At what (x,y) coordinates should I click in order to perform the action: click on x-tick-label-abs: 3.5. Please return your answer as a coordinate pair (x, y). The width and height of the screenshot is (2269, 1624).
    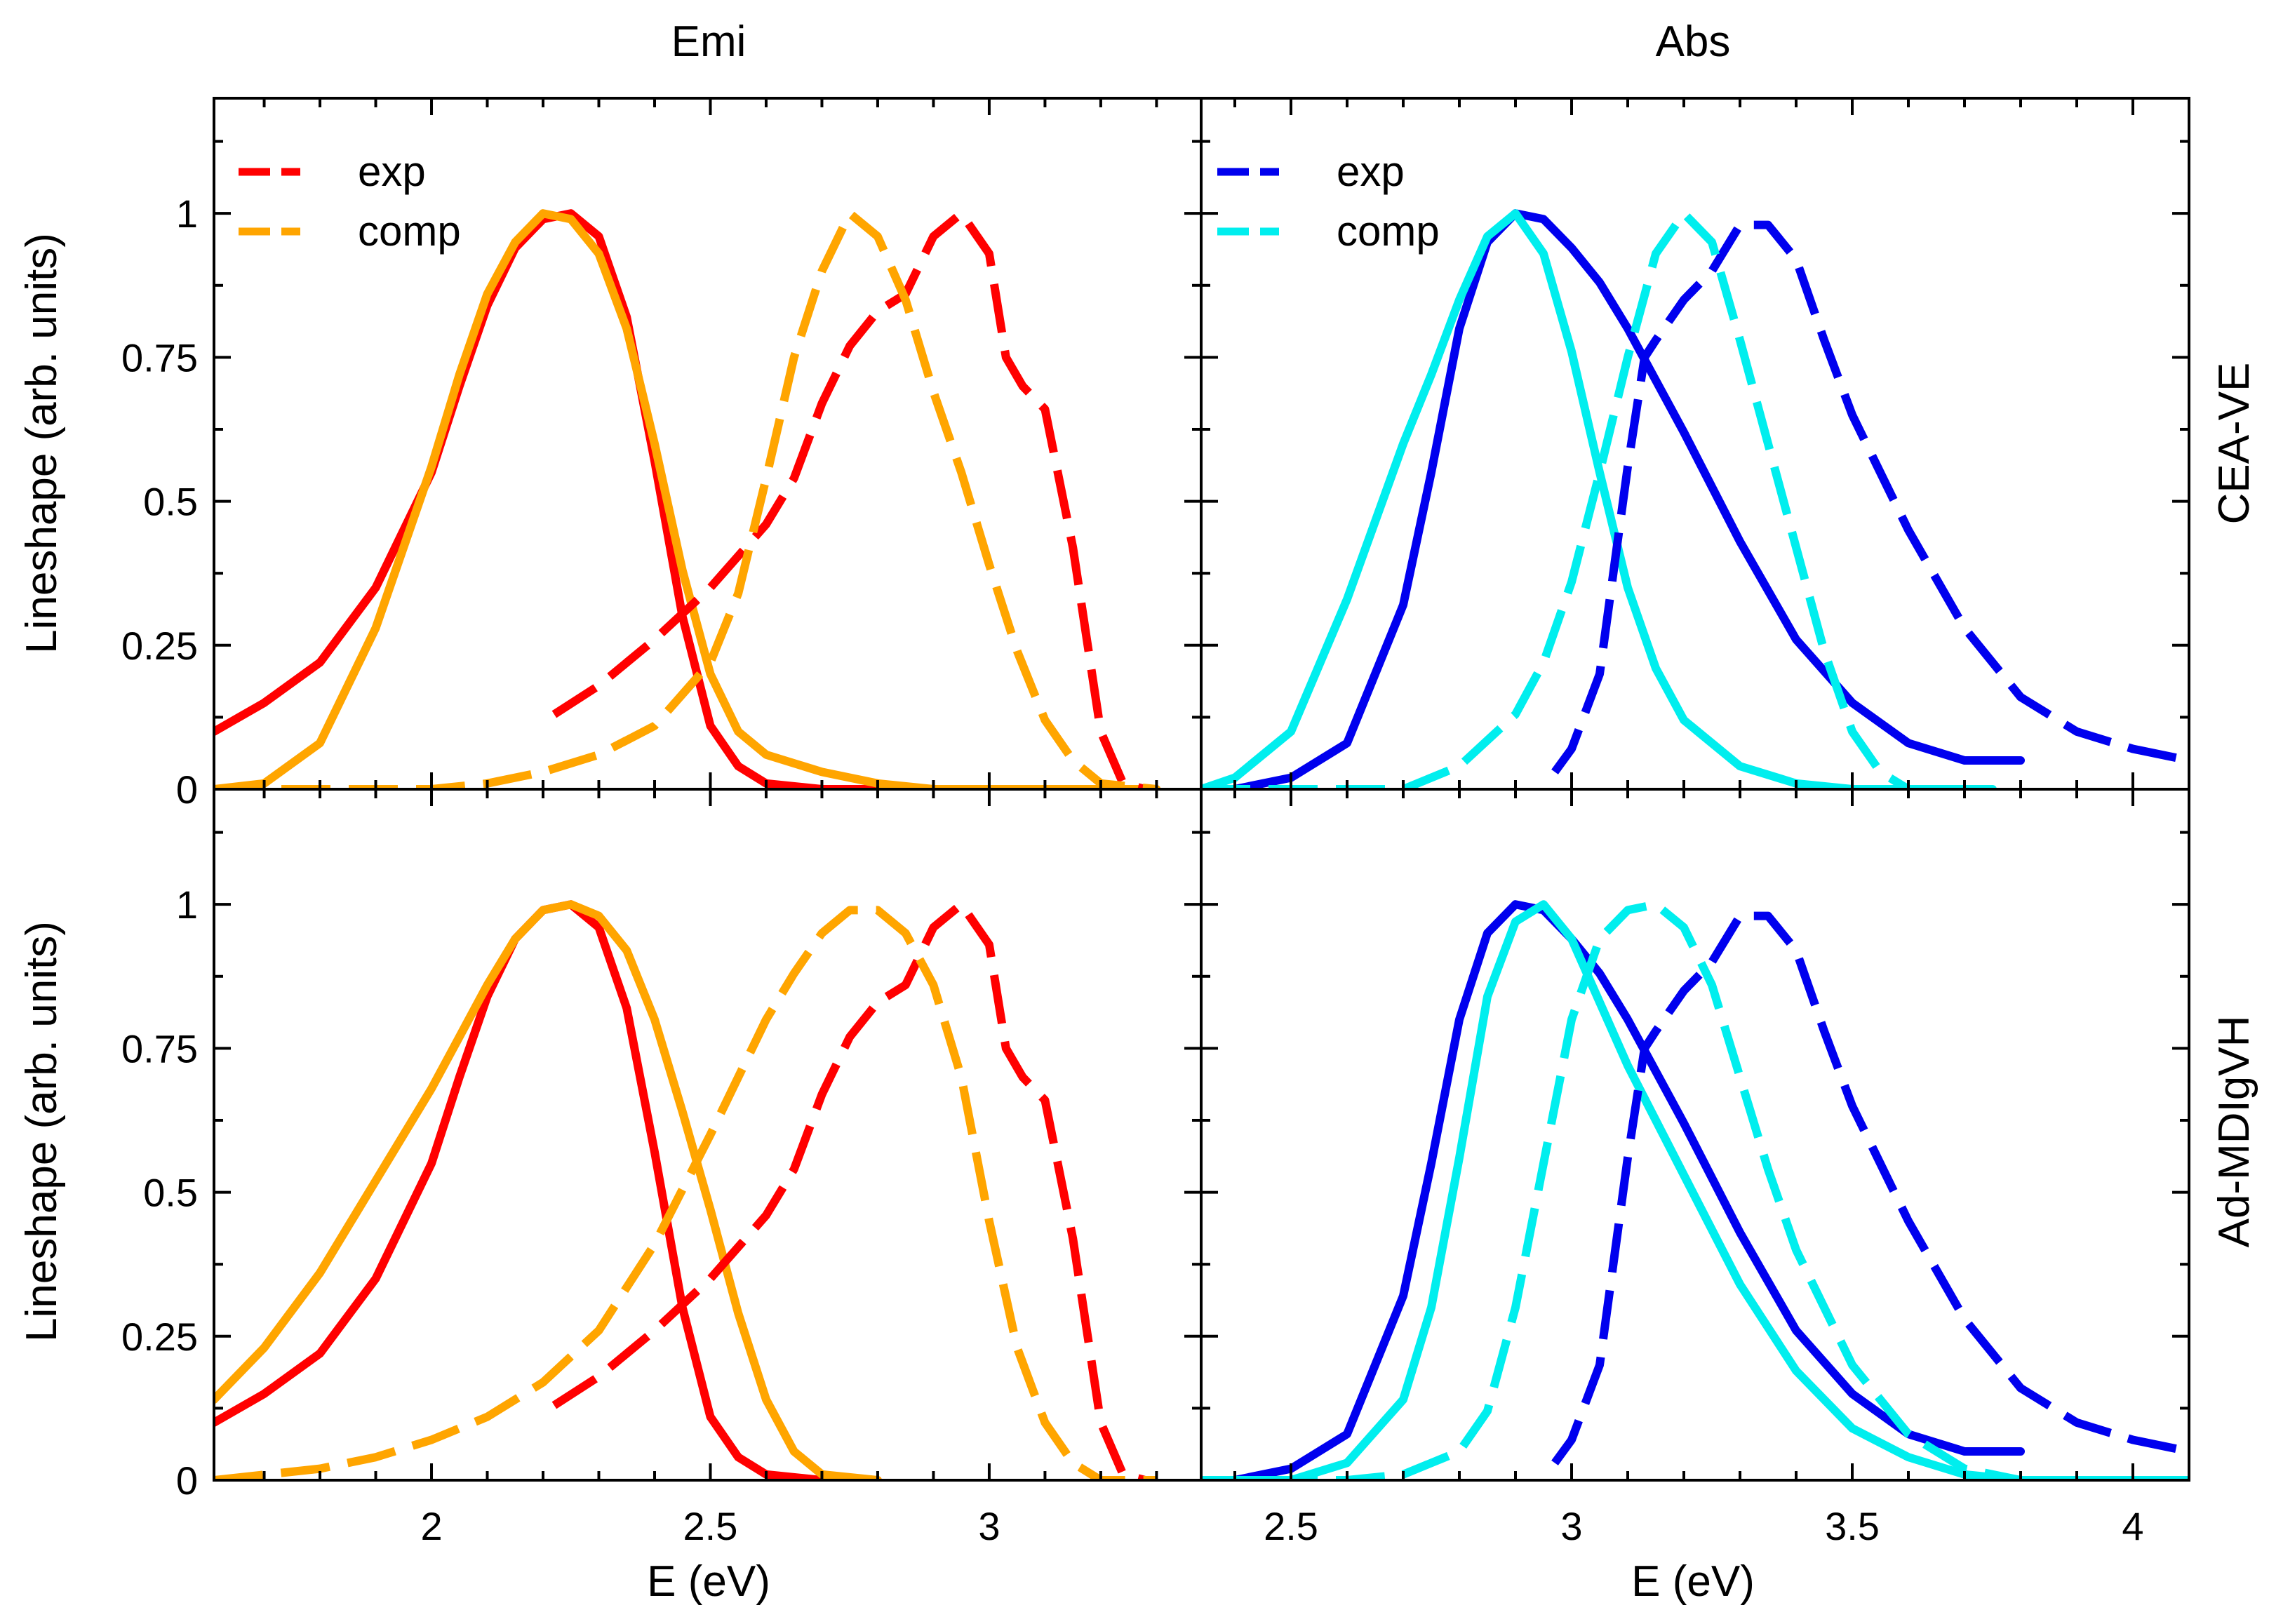
    Looking at the image, I should click on (1852, 1526).